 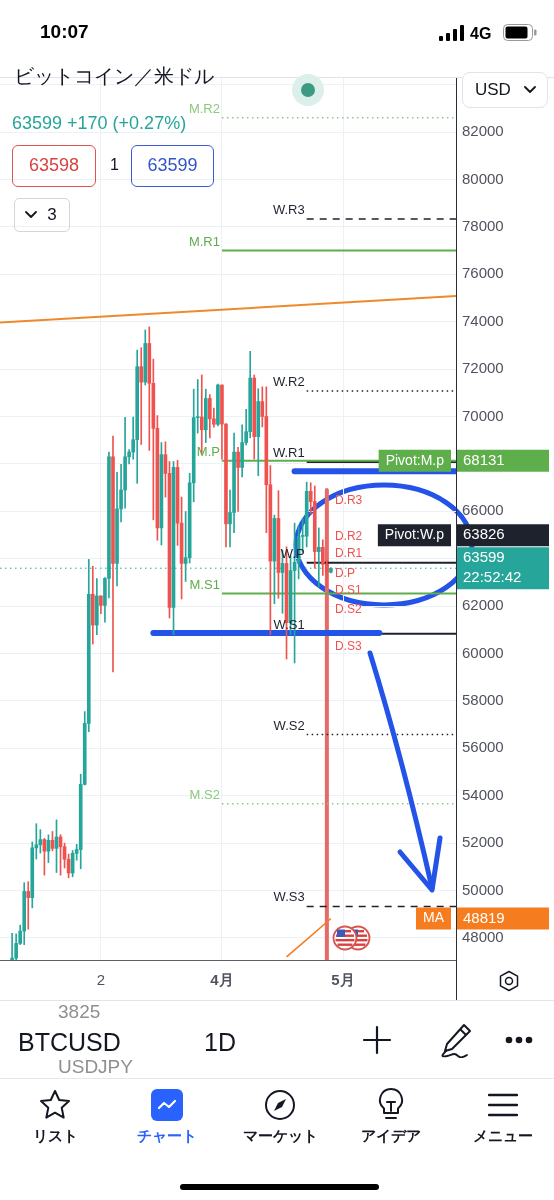 I want to click on y-tick-label: 48000, so click(x=483, y=937).